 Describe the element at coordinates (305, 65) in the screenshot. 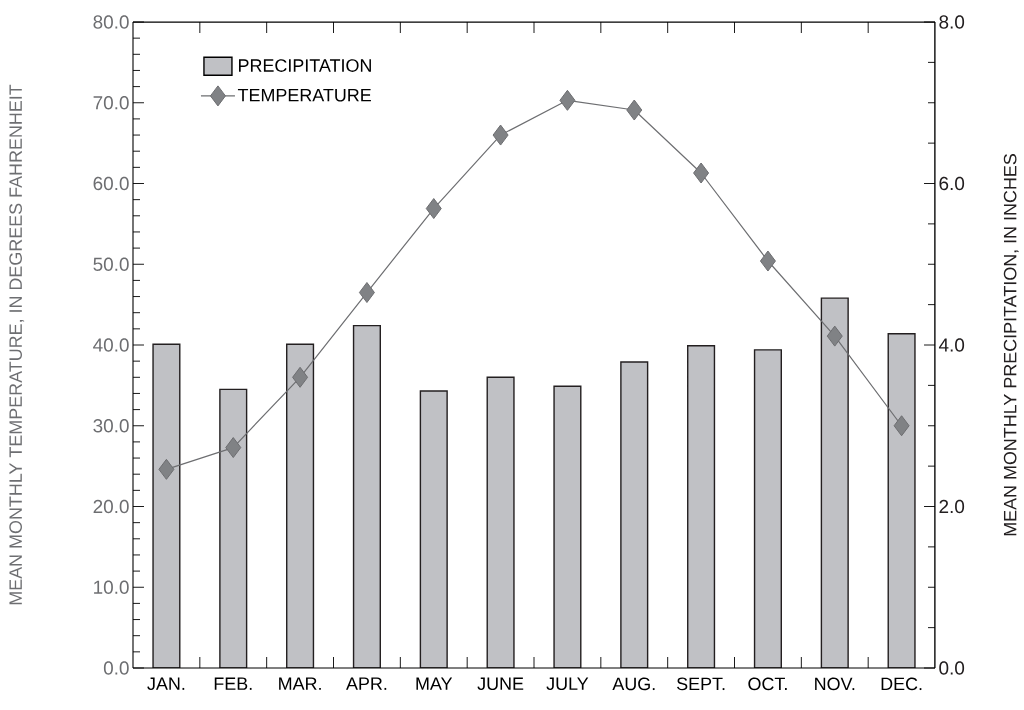

I see `legend-label: PRECIPITATION` at that location.